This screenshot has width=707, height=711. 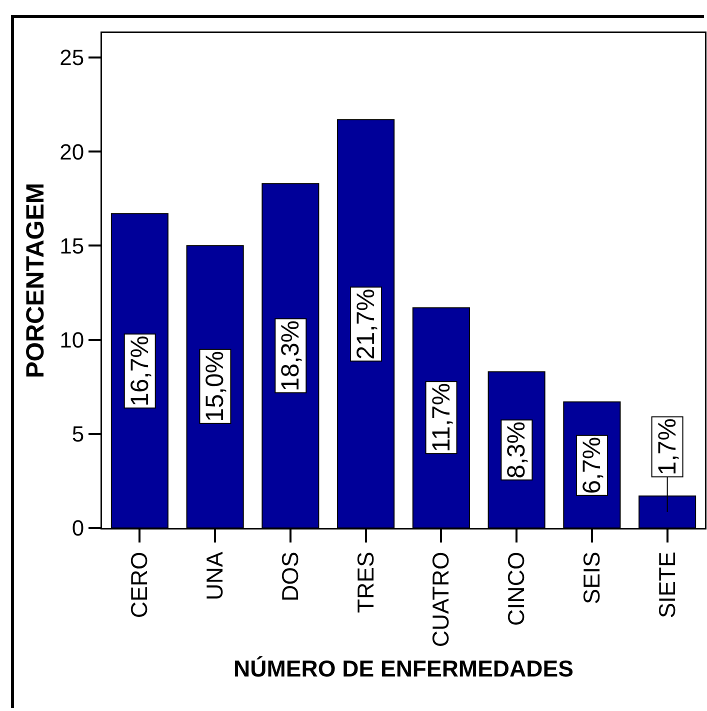 I want to click on data-label: 15,0%, so click(x=215, y=386).